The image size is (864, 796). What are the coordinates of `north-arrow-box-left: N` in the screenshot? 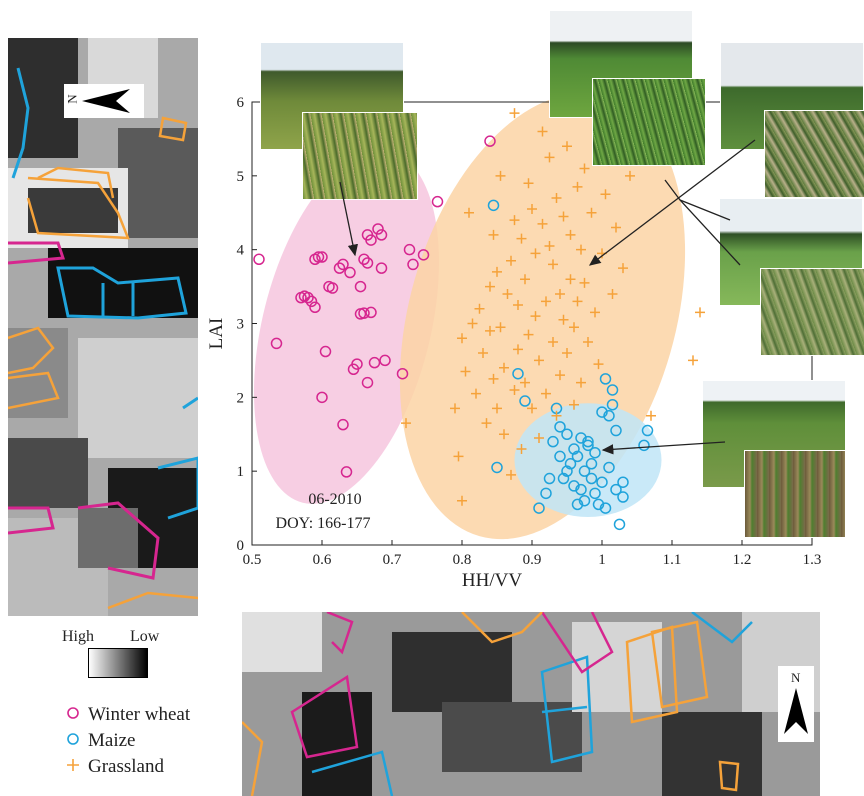 It's located at (104, 101).